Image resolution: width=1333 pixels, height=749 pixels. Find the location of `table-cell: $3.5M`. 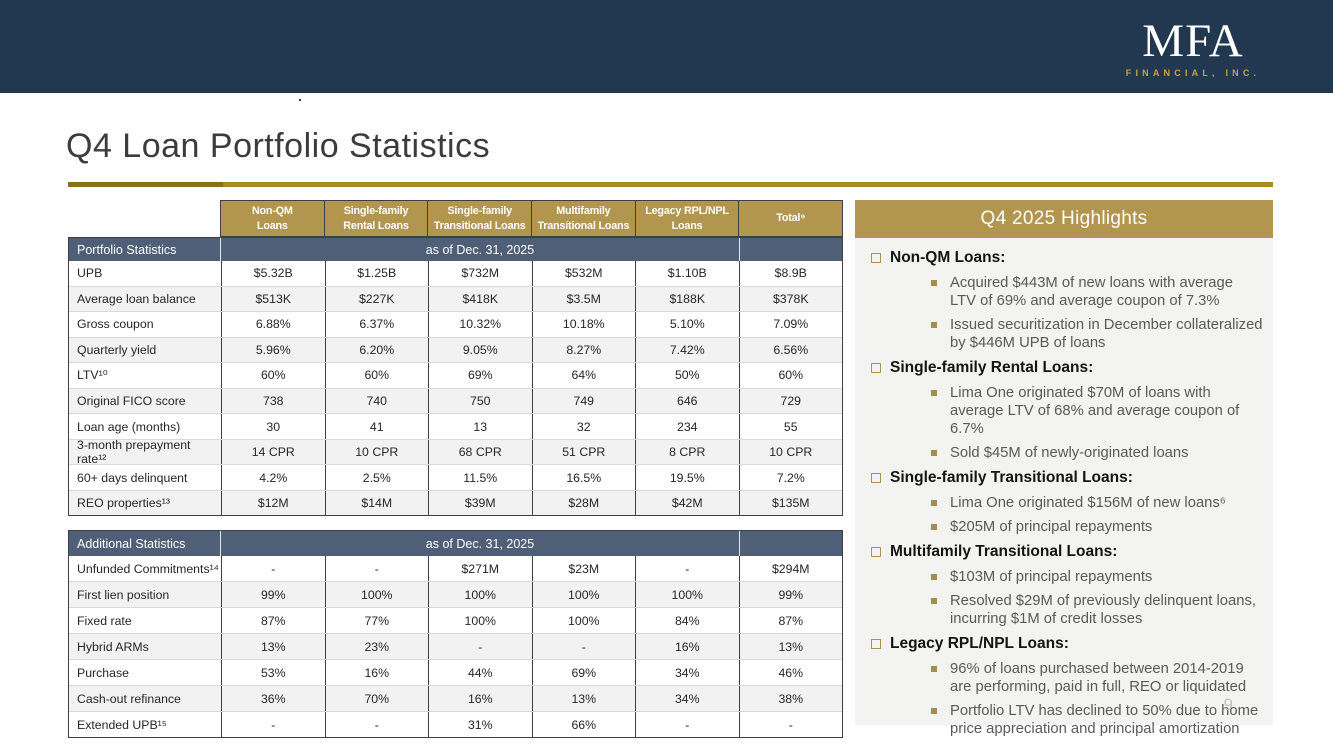

table-cell: $3.5M is located at coordinates (583, 299).